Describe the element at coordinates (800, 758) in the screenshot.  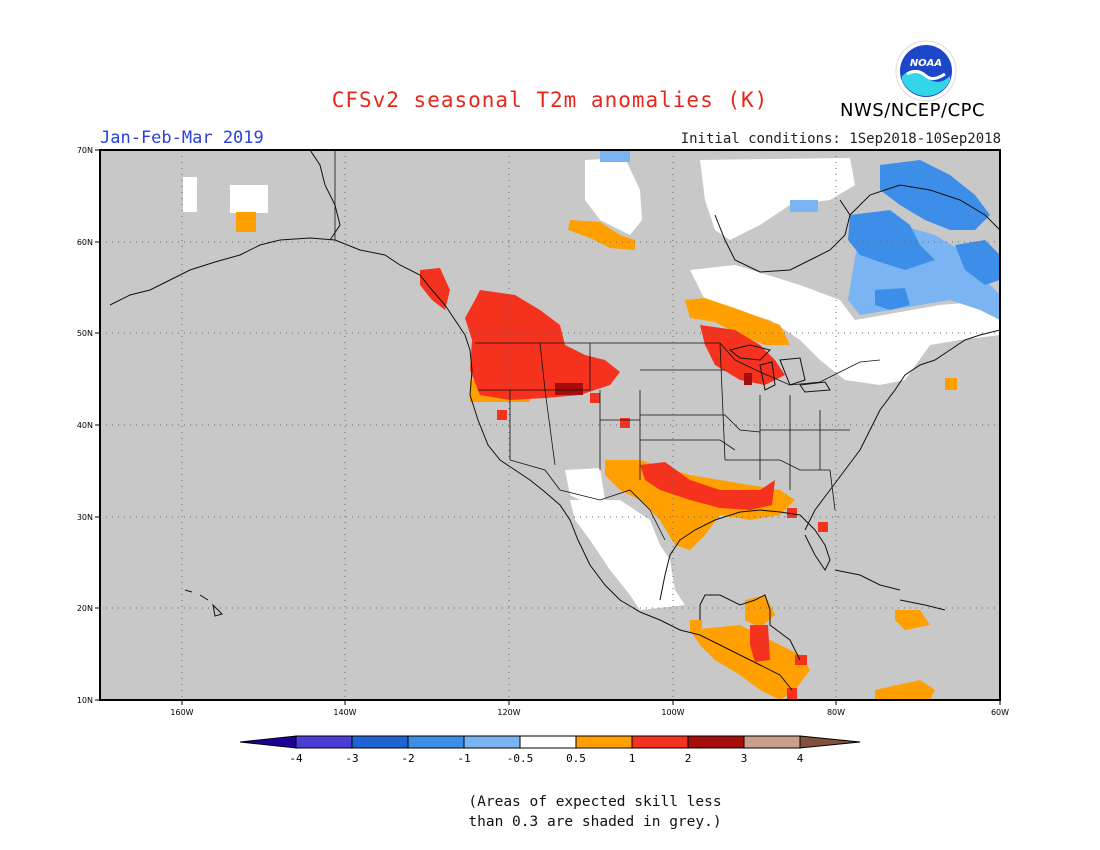
I see `colorbar-label: 4` at that location.